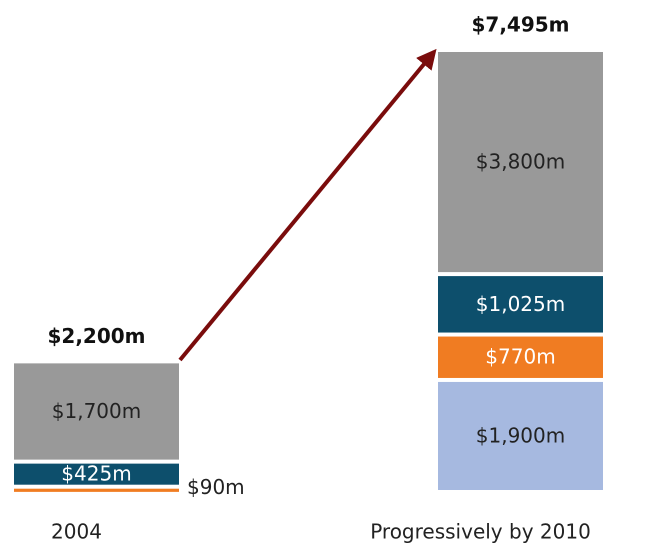  Describe the element at coordinates (520, 25) in the screenshot. I see `total-label: $7,495m` at that location.